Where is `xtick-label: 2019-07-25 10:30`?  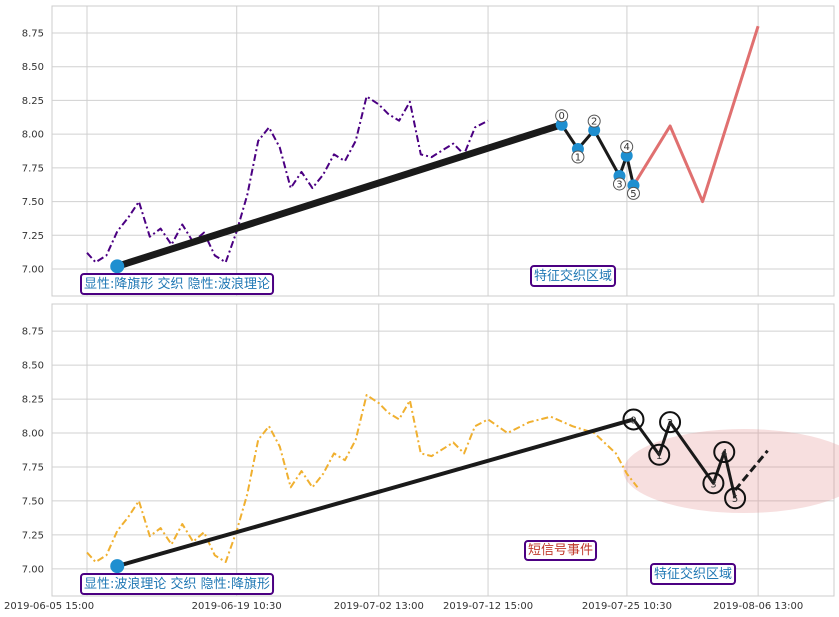
xtick-label: 2019-07-25 10:30 is located at coordinates (627, 606).